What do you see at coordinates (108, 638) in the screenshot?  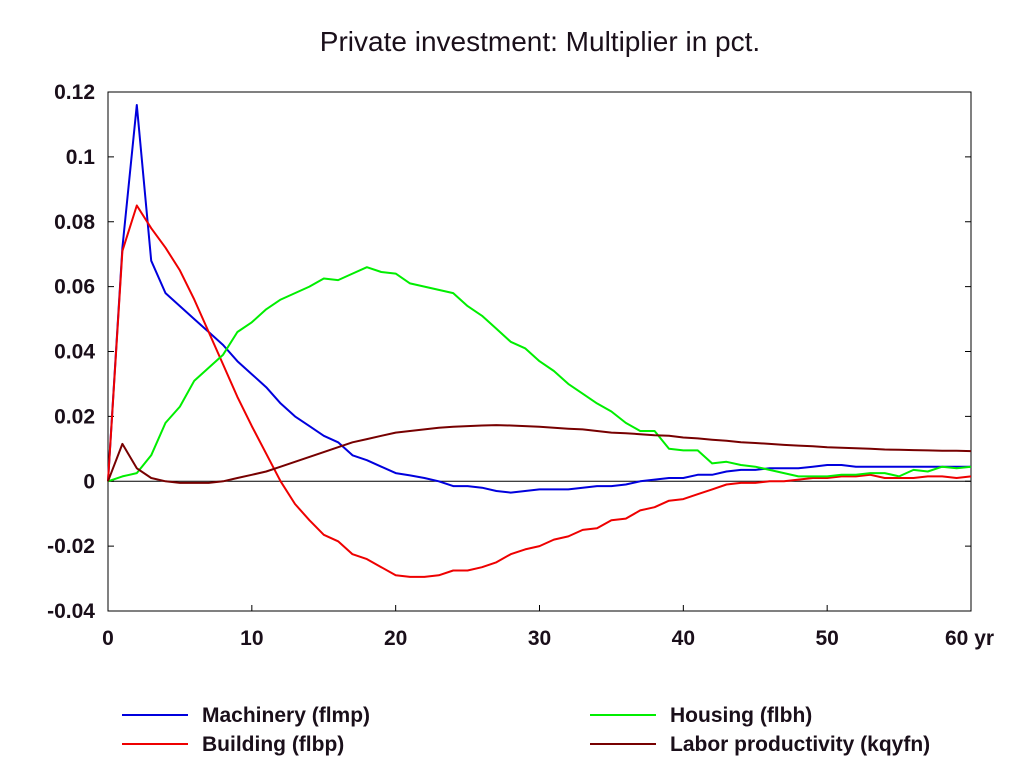 I see `x-tick-label: 0` at bounding box center [108, 638].